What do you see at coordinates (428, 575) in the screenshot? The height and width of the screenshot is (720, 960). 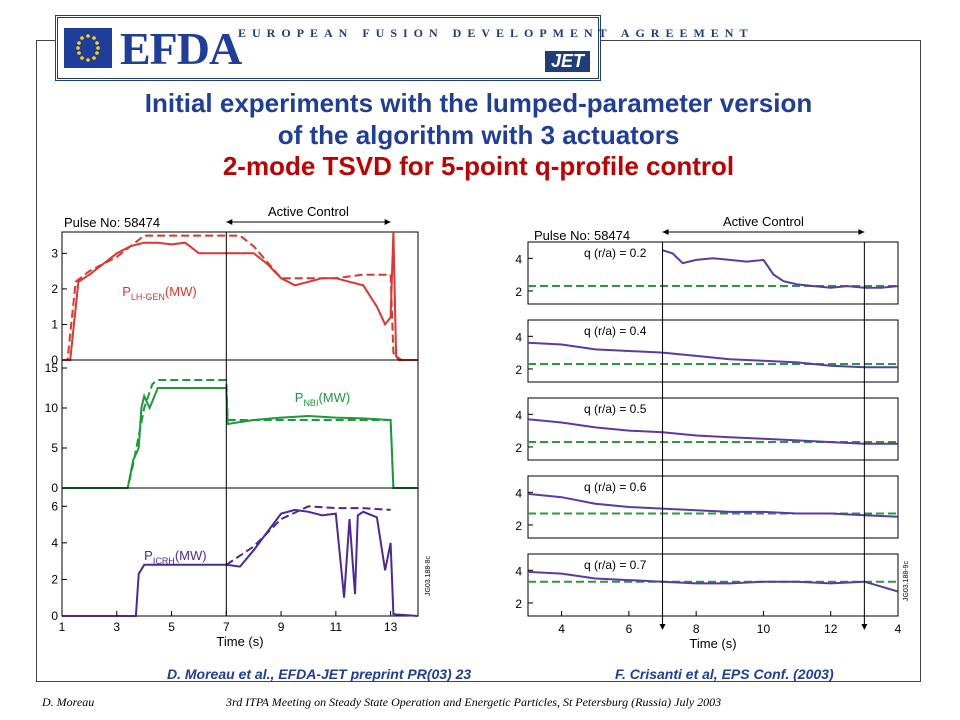 I see `figure-code: JG03.188-8c` at bounding box center [428, 575].